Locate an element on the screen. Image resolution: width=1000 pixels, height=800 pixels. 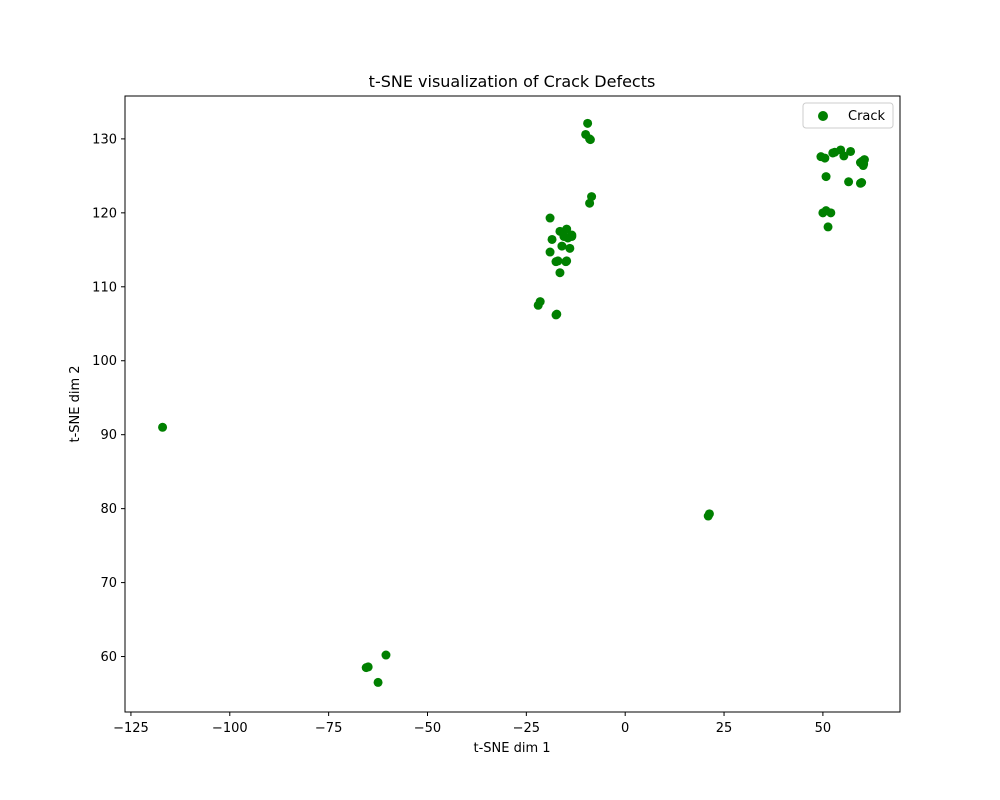
x-axis-ticks: −125 −100 −75 −50 −25 0 25 50 is located at coordinates (472, 724).